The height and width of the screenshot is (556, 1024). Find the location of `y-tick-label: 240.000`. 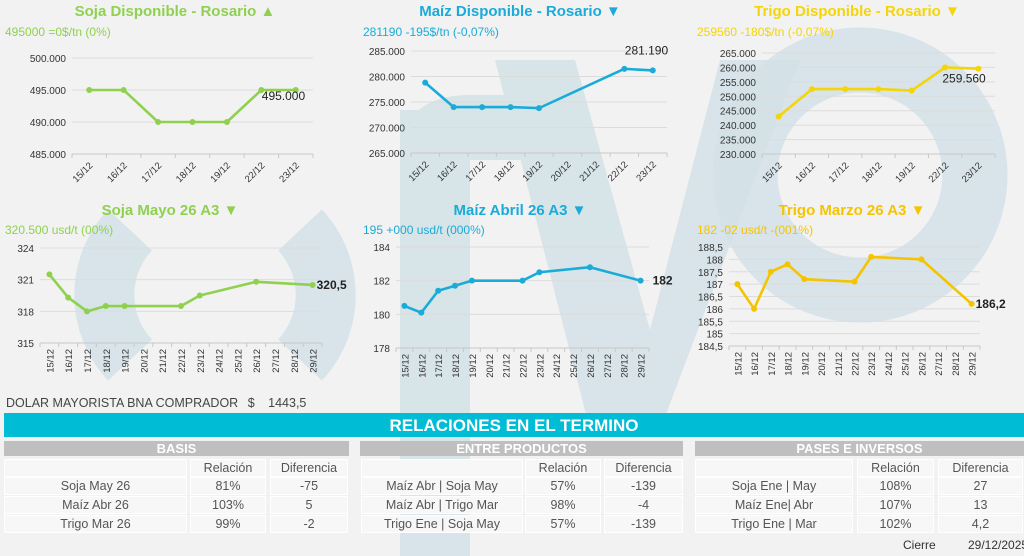

y-tick-label: 240.000 is located at coordinates (738, 126).